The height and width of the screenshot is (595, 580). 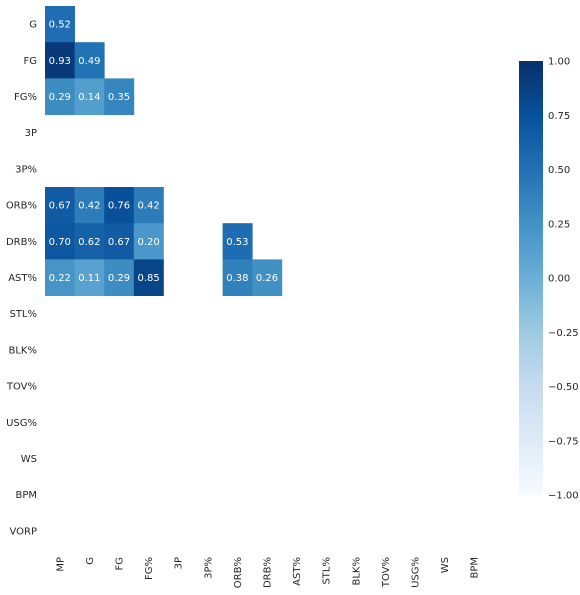 What do you see at coordinates (208, 568) in the screenshot?
I see `x-tick-label: 3P%` at bounding box center [208, 568].